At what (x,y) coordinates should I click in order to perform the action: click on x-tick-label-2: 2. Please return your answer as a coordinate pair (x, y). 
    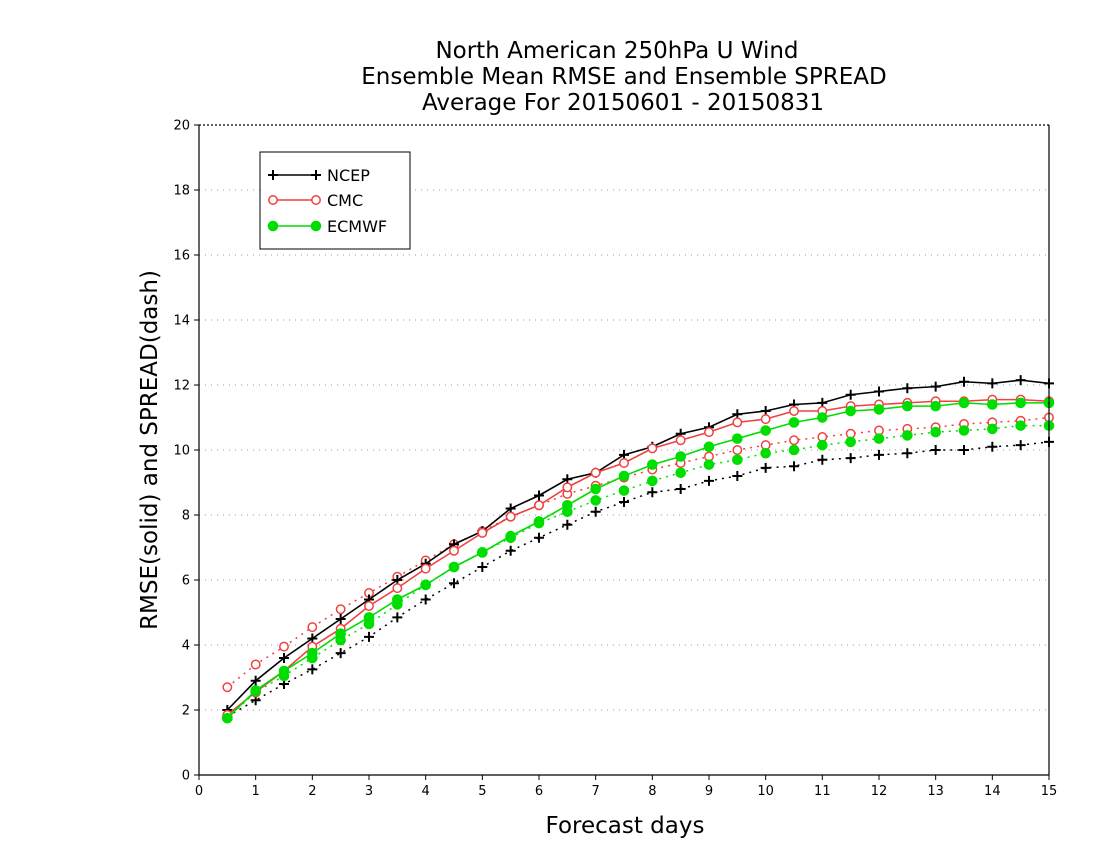
    Looking at the image, I should click on (312, 791).